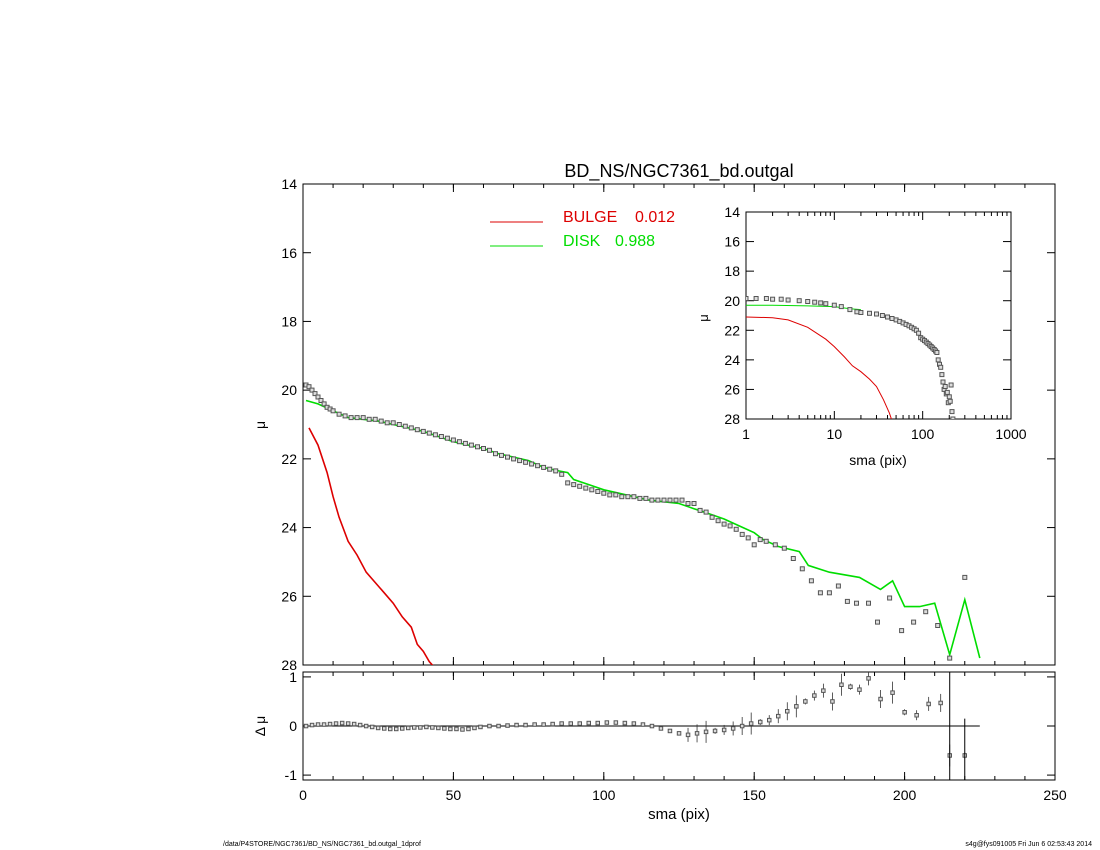 Image resolution: width=1100 pixels, height=850 pixels. I want to click on inset-ytick-label: 16, so click(732, 242).